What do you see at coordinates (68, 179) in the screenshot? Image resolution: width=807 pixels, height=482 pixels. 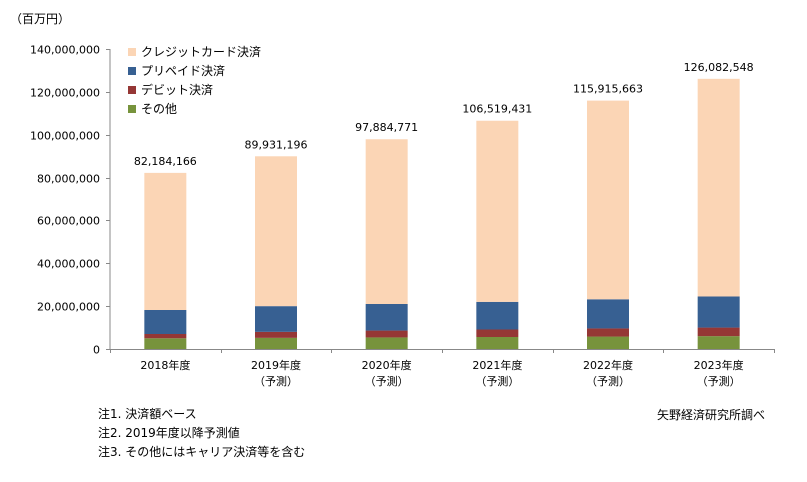 I see `y-tick-label: 80,000,000` at bounding box center [68, 179].